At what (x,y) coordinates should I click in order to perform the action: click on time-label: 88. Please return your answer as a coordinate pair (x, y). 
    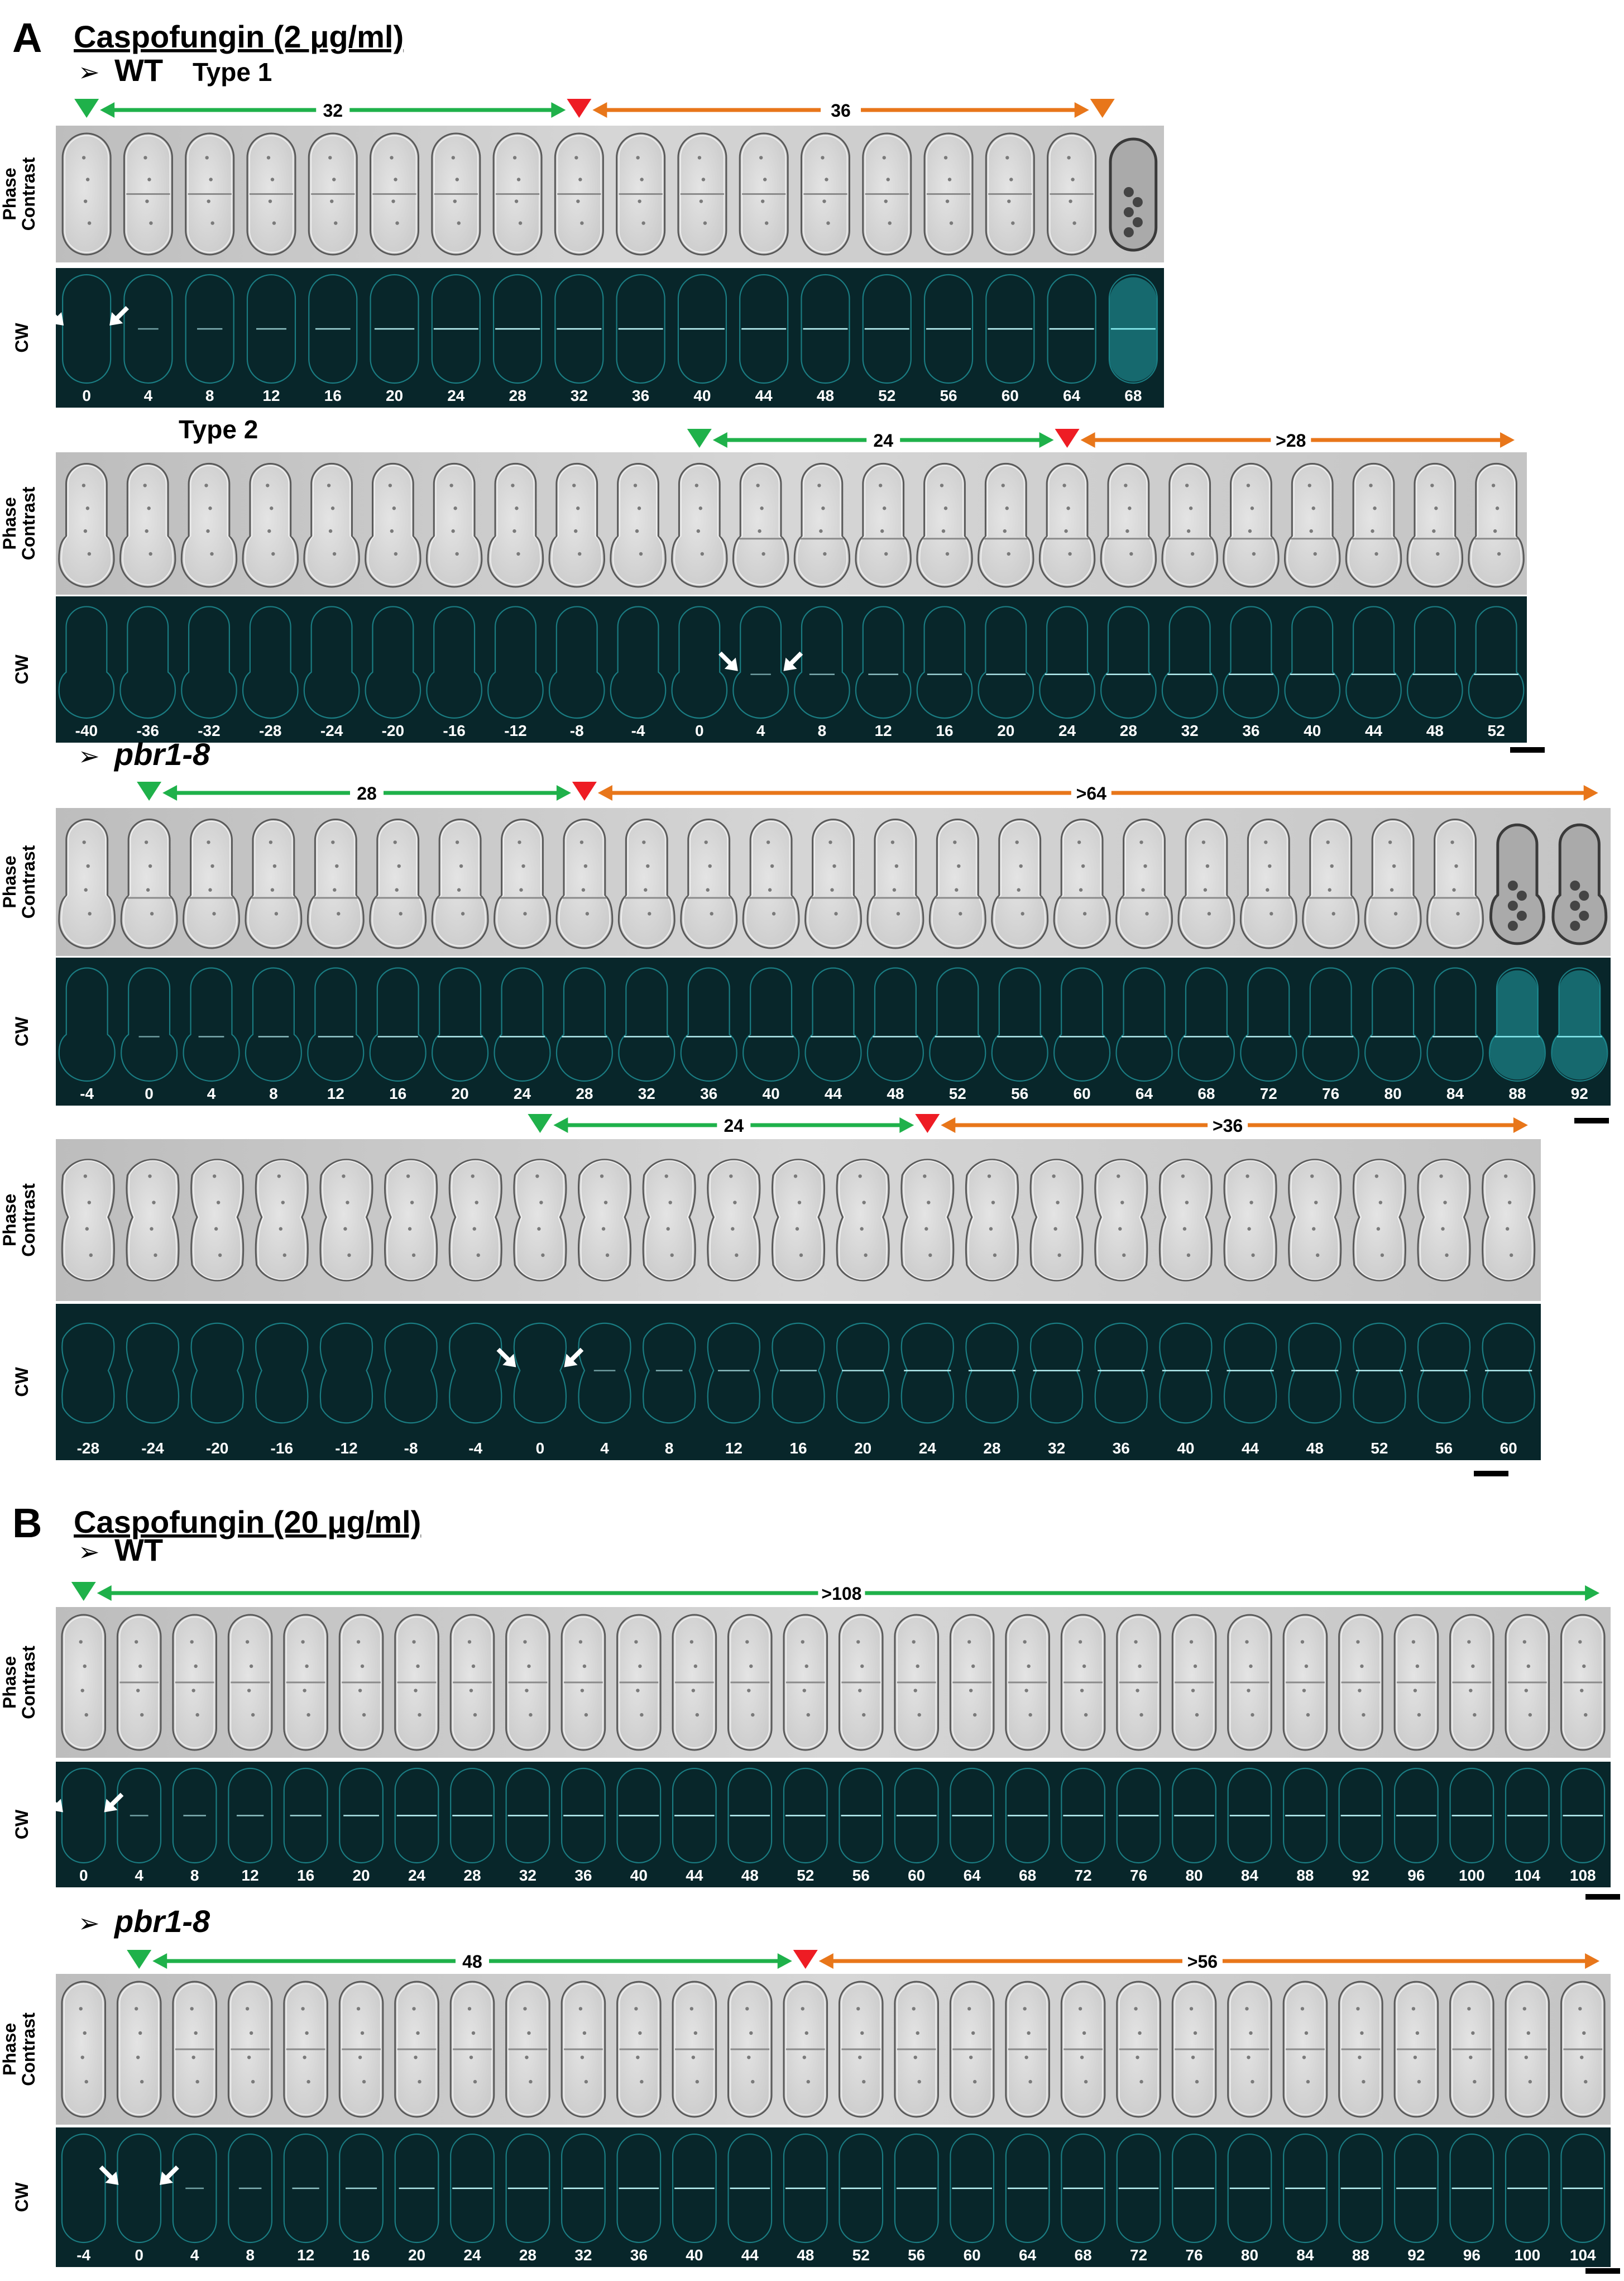
    Looking at the image, I should click on (1517, 1093).